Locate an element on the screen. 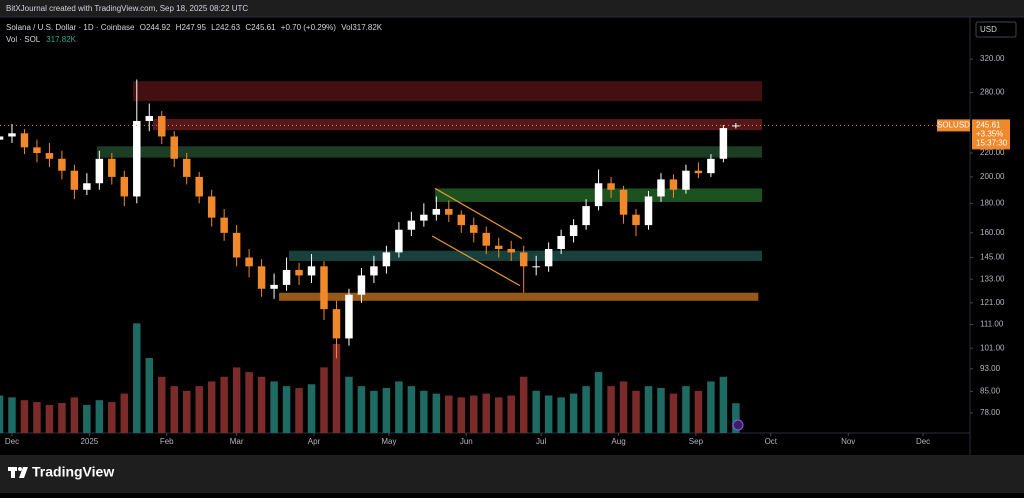 Image resolution: width=1024 pixels, height=498 pixels. legend-change: +0.70 (+0.29%) is located at coordinates (308, 27).